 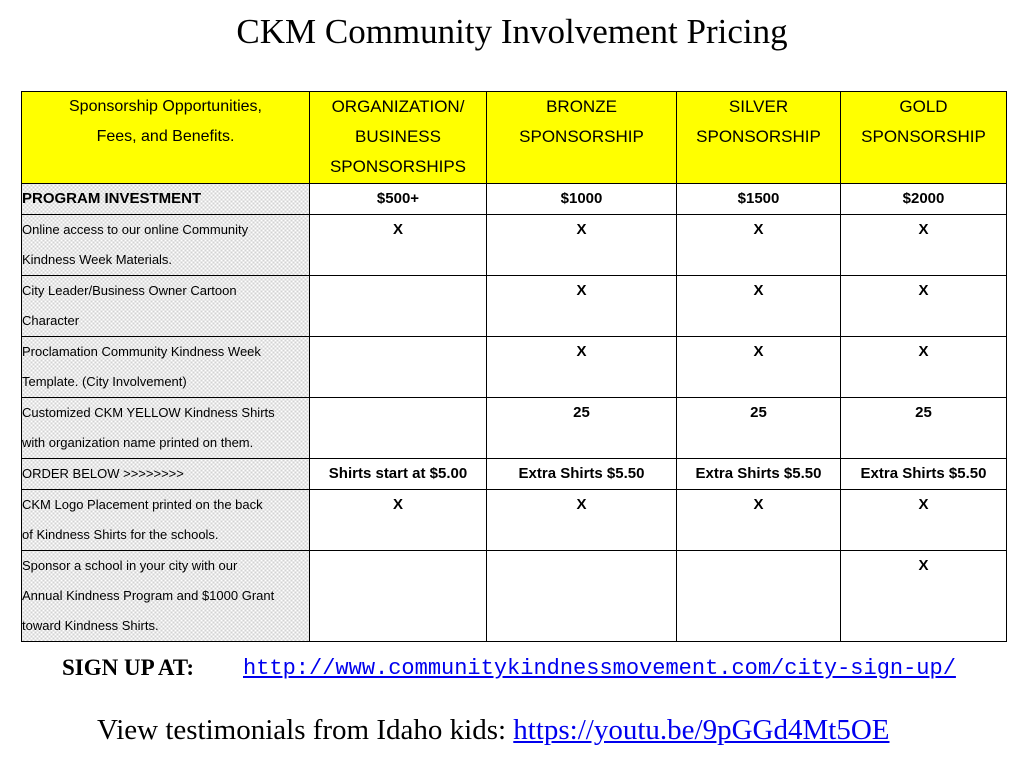 What do you see at coordinates (398, 199) in the screenshot?
I see `cell-organization: $500+` at bounding box center [398, 199].